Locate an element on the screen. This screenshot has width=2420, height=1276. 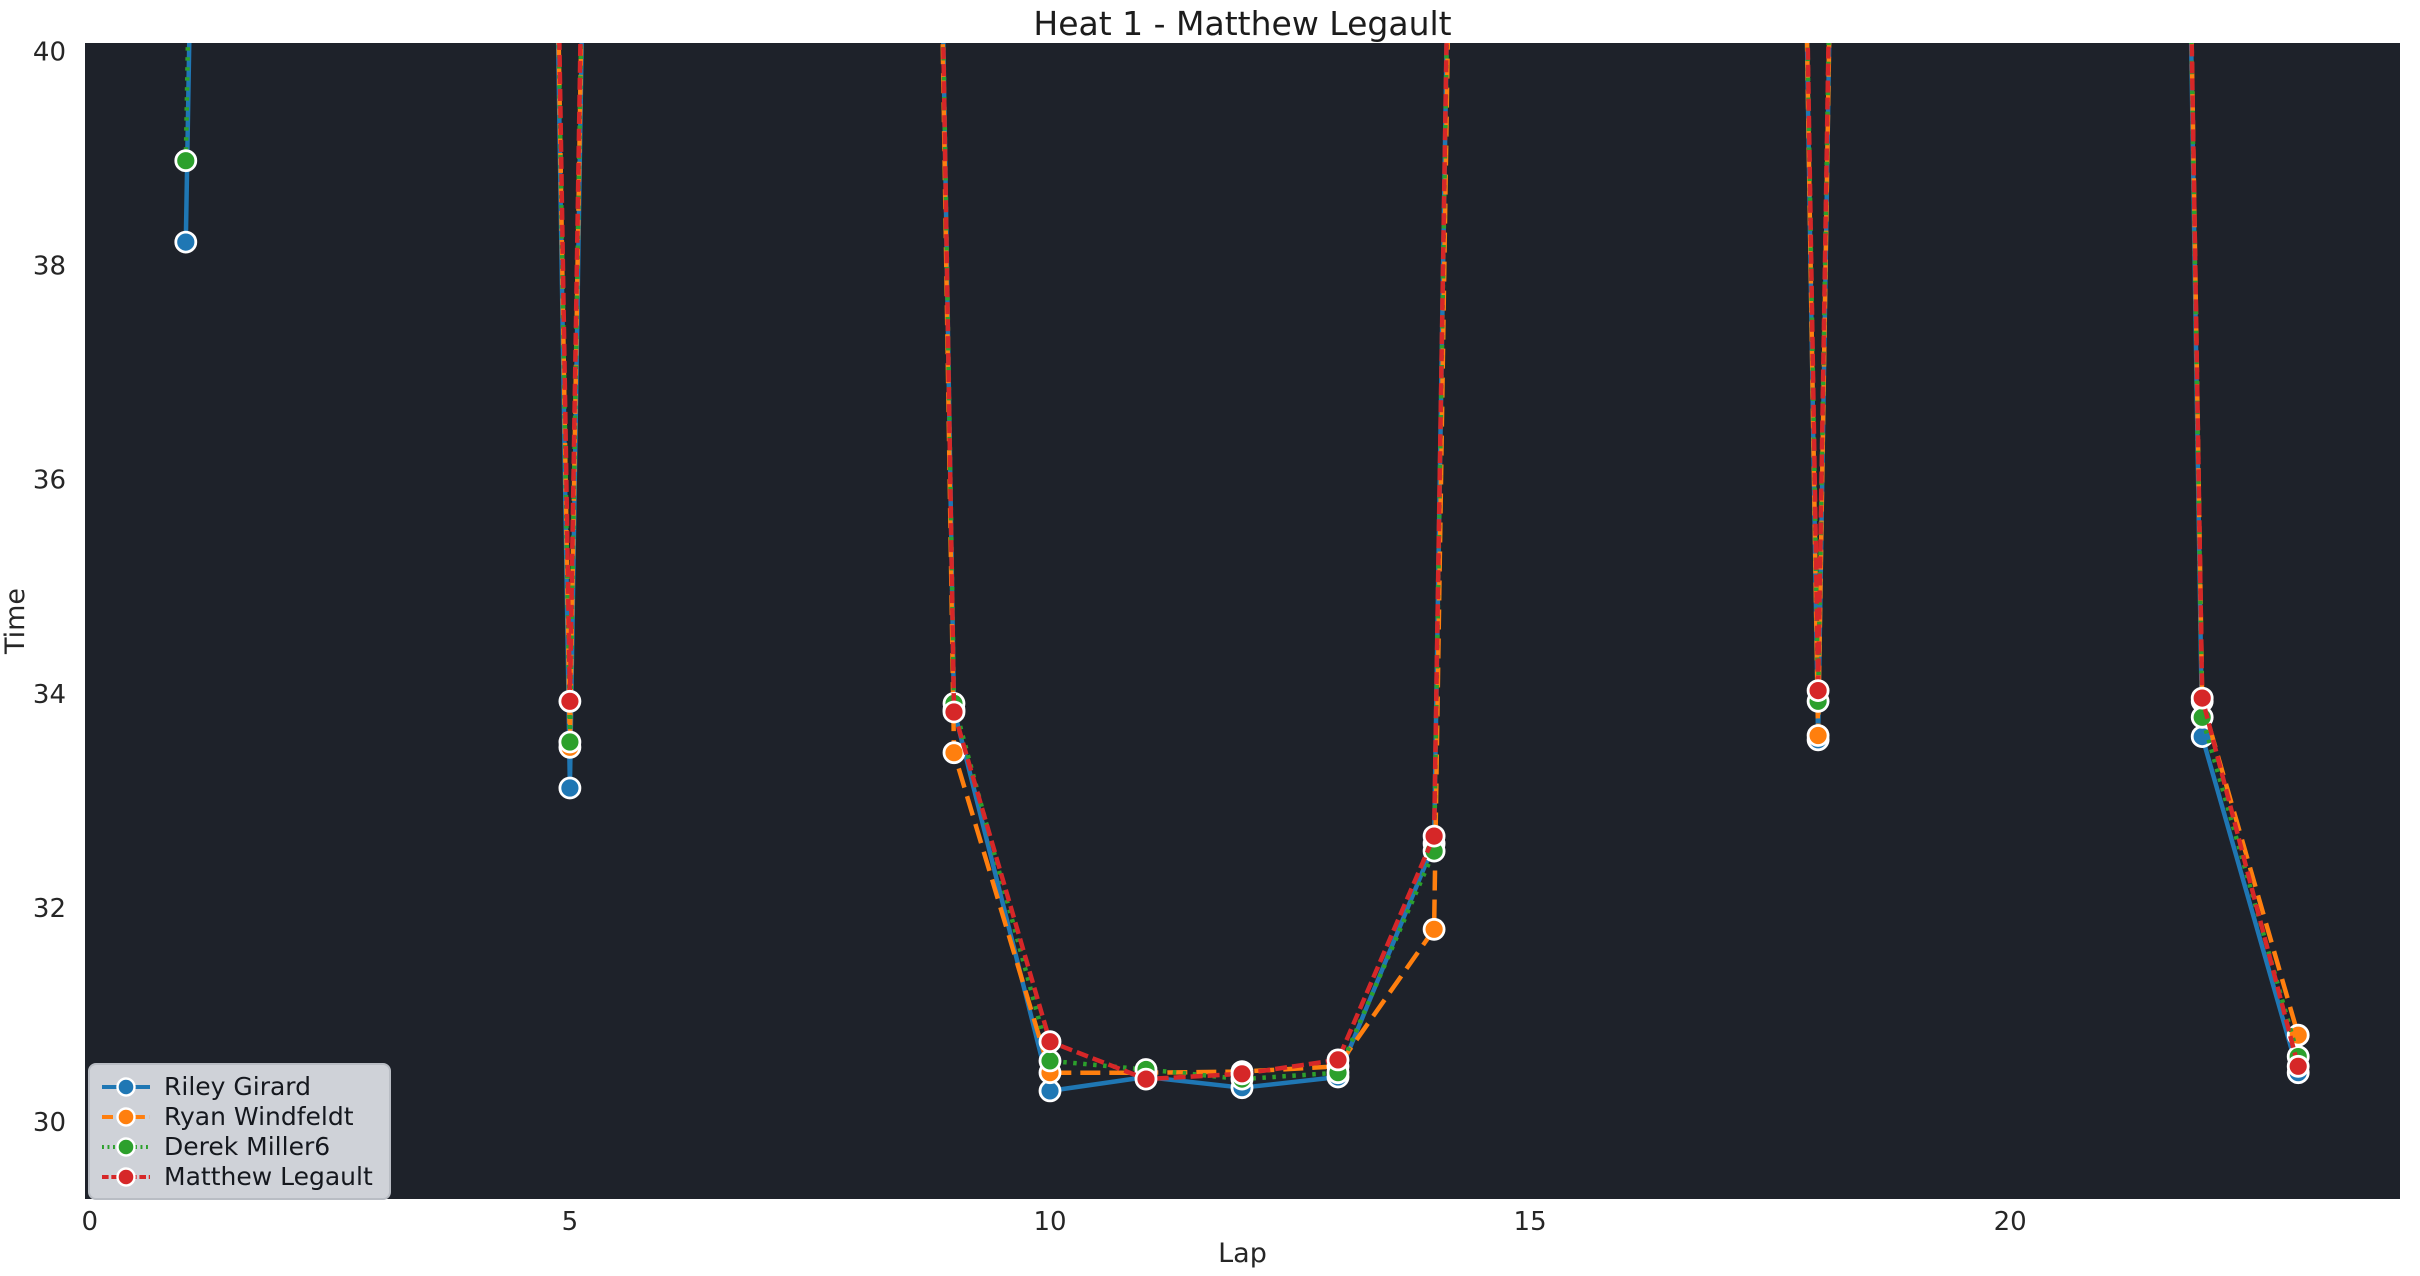
legend-item-derek-miller6: Derek Miller6 is located at coordinates (236, 1146).